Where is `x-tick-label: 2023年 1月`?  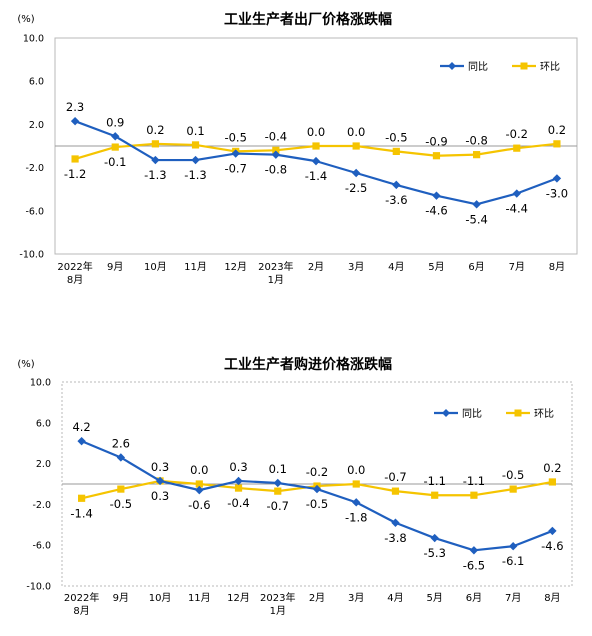 x-tick-label: 2023年 1月 is located at coordinates (275, 273).